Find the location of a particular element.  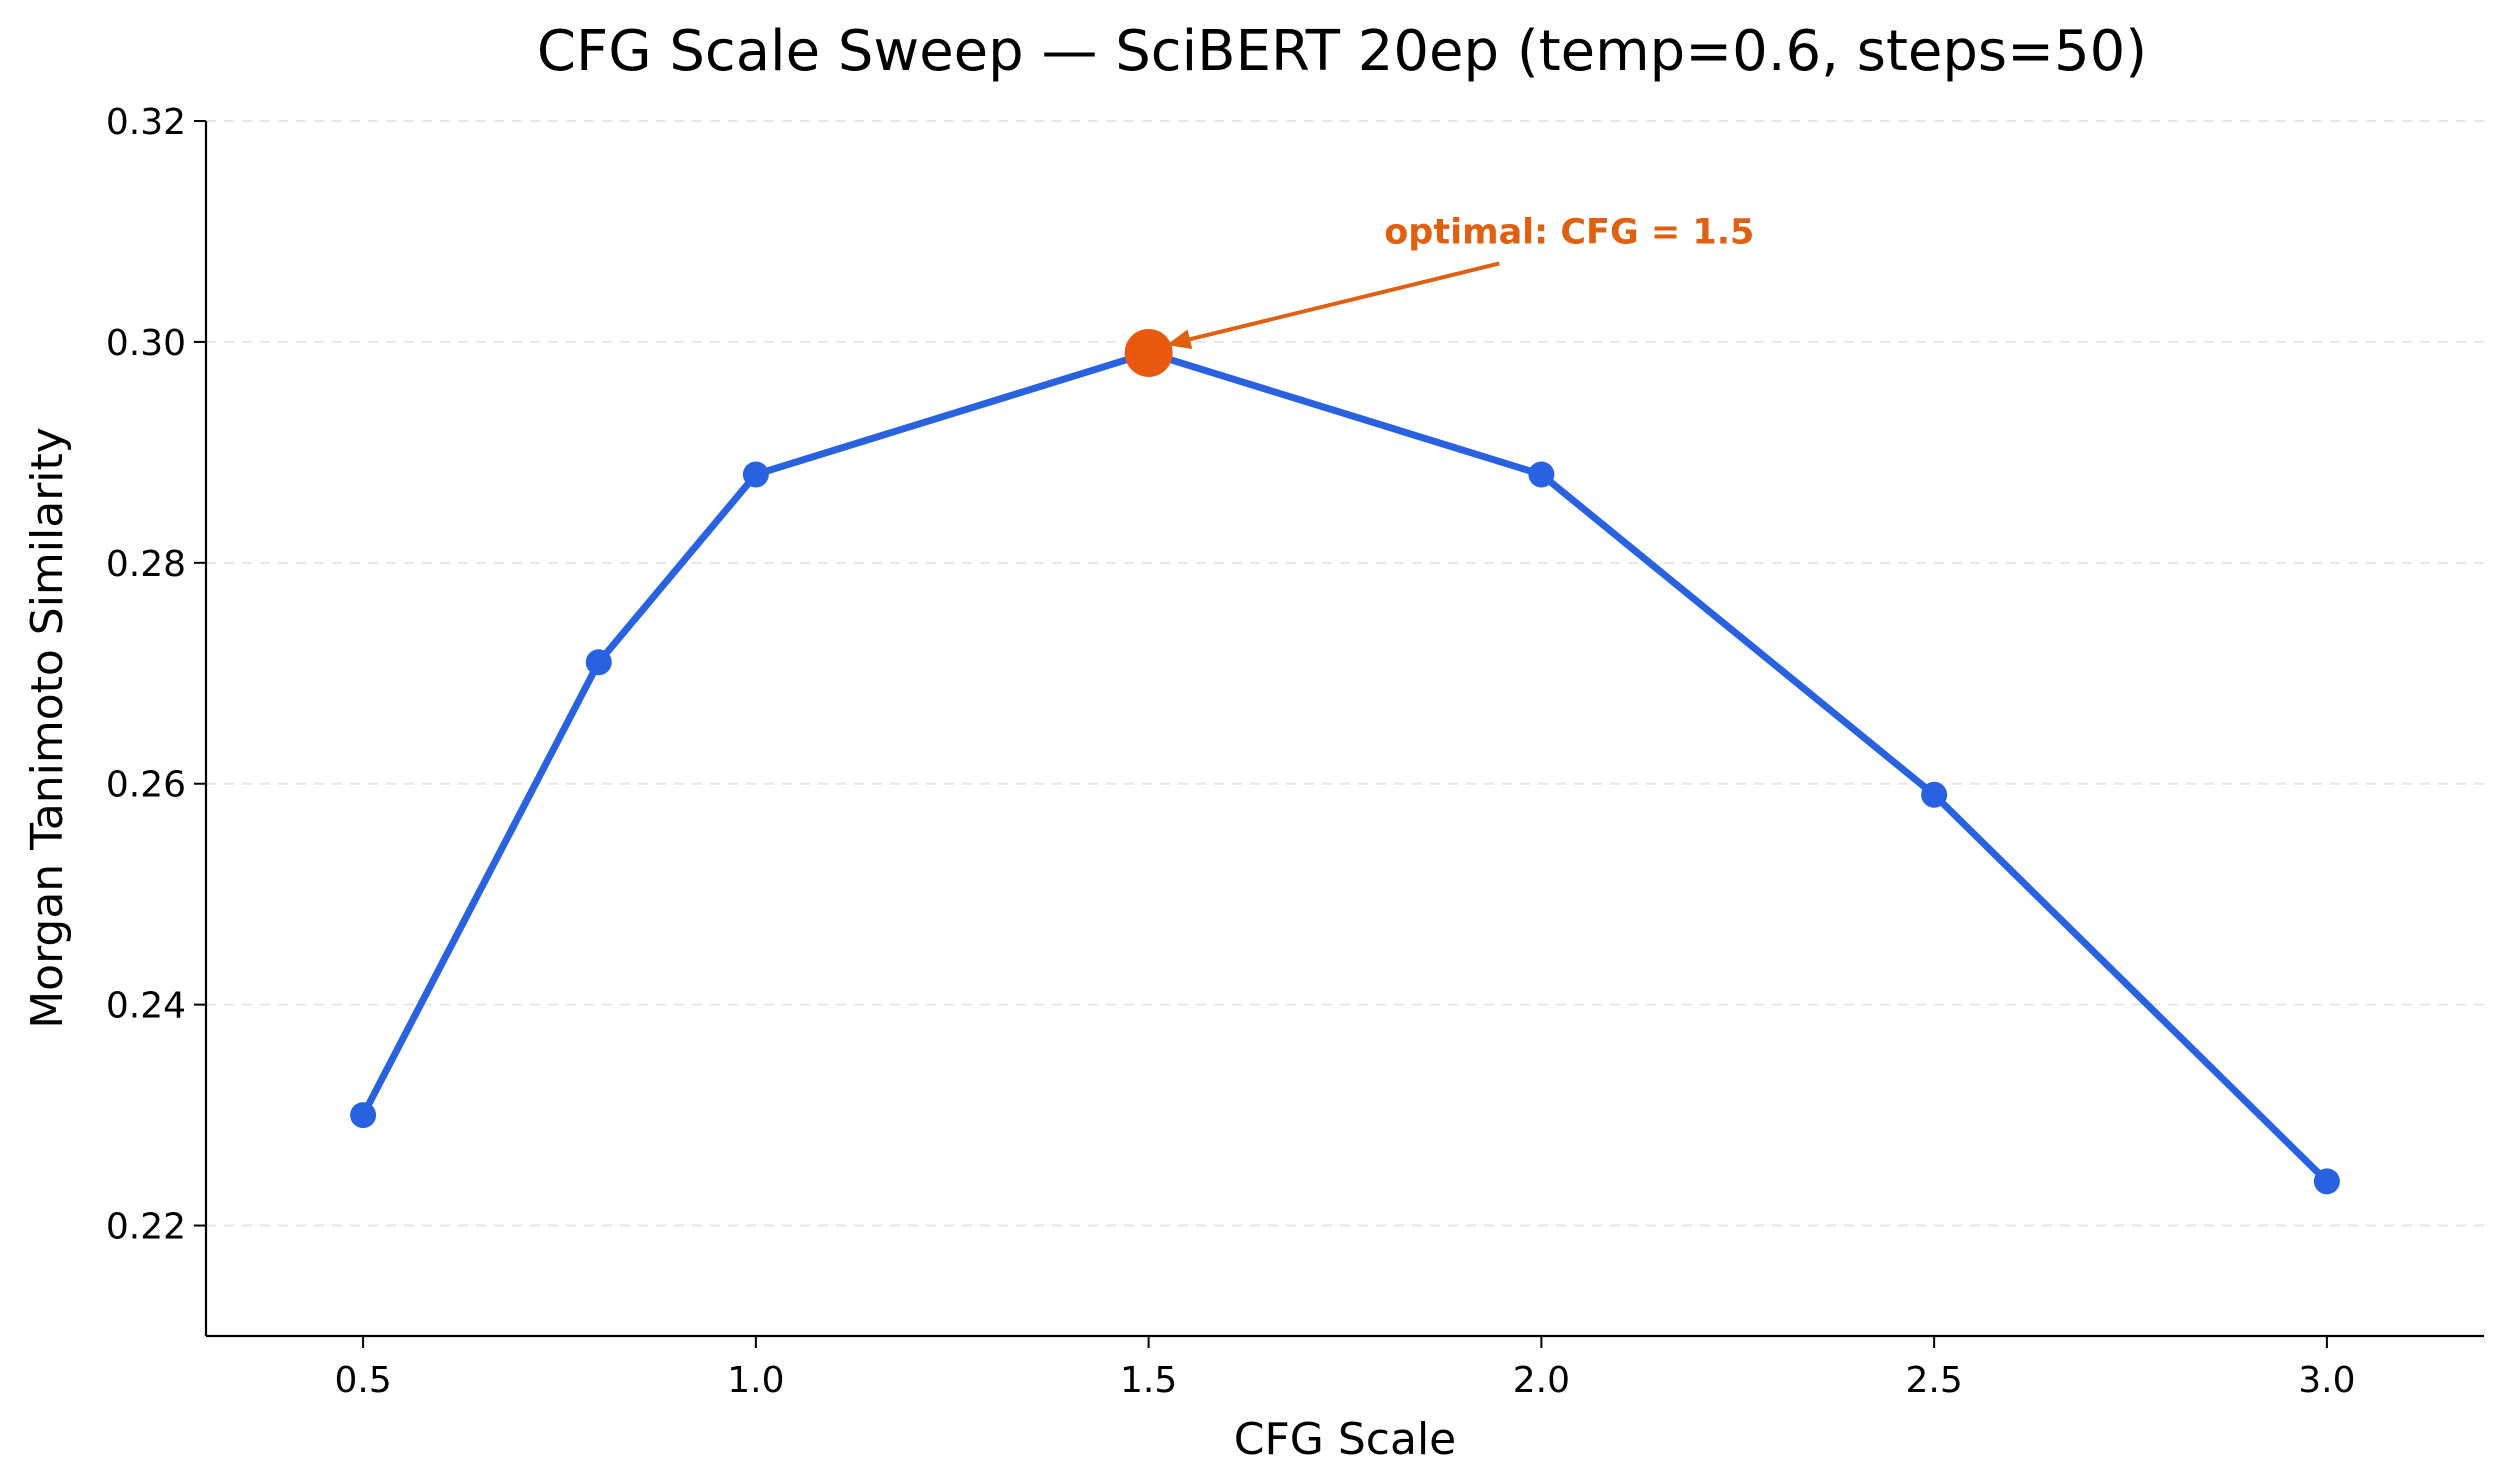

y-tick-label: 0.26 is located at coordinates (146, 785).